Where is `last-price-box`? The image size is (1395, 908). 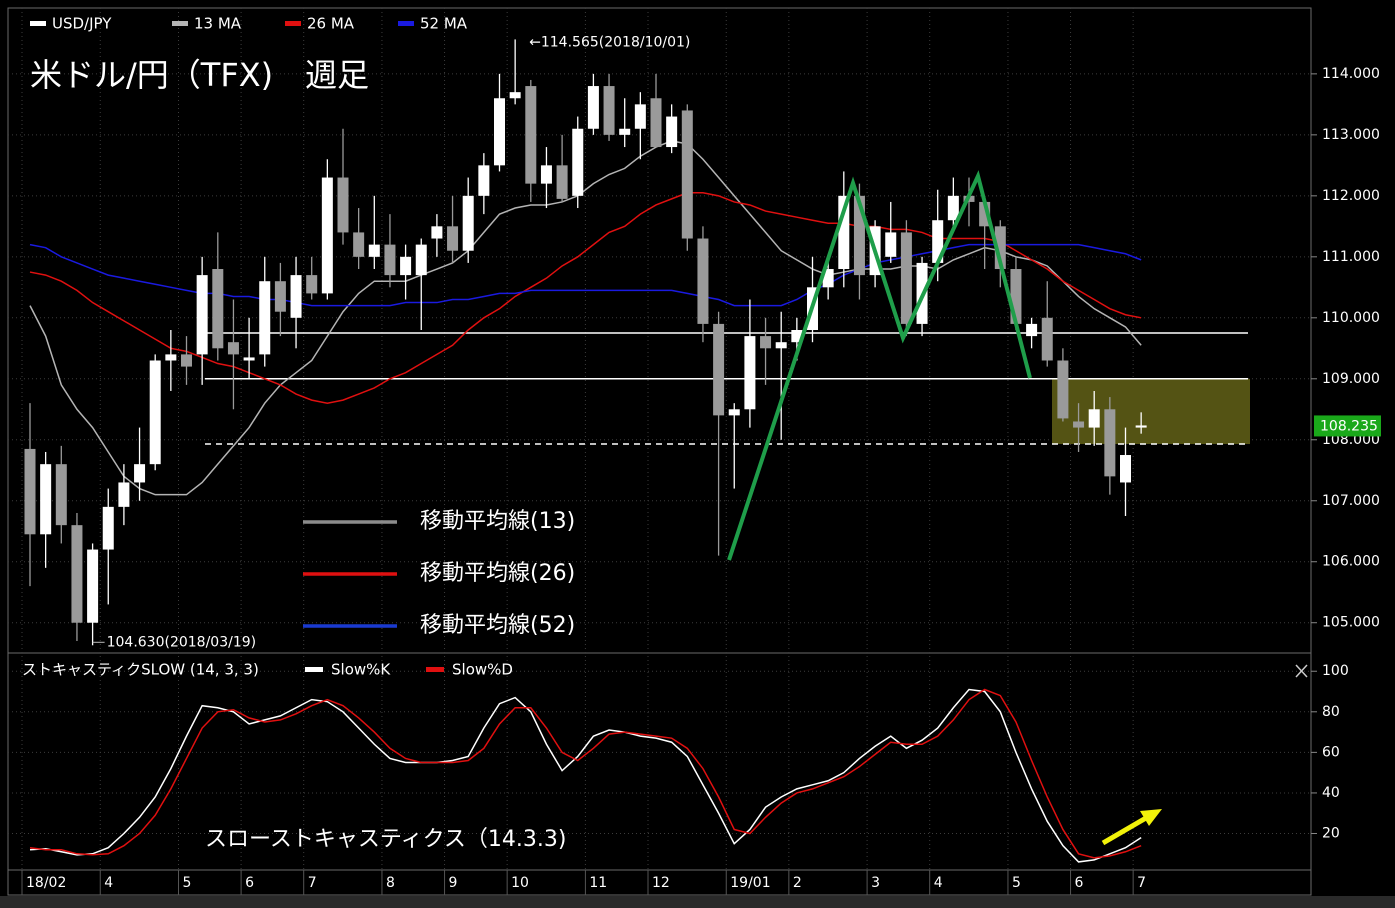 last-price-box is located at coordinates (1347, 426).